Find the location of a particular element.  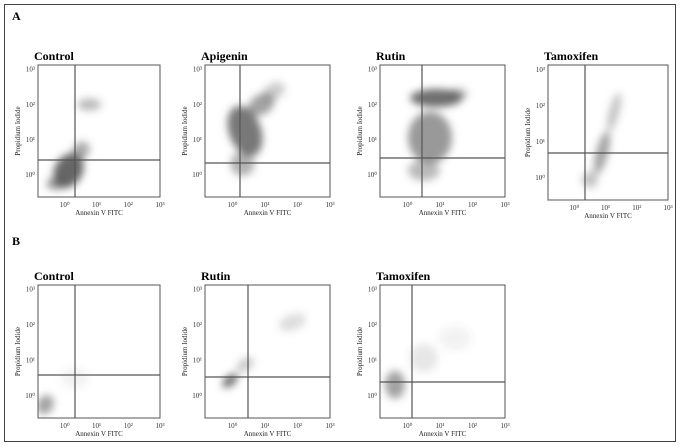

plot-title: Apigenin is located at coordinates (224, 56).